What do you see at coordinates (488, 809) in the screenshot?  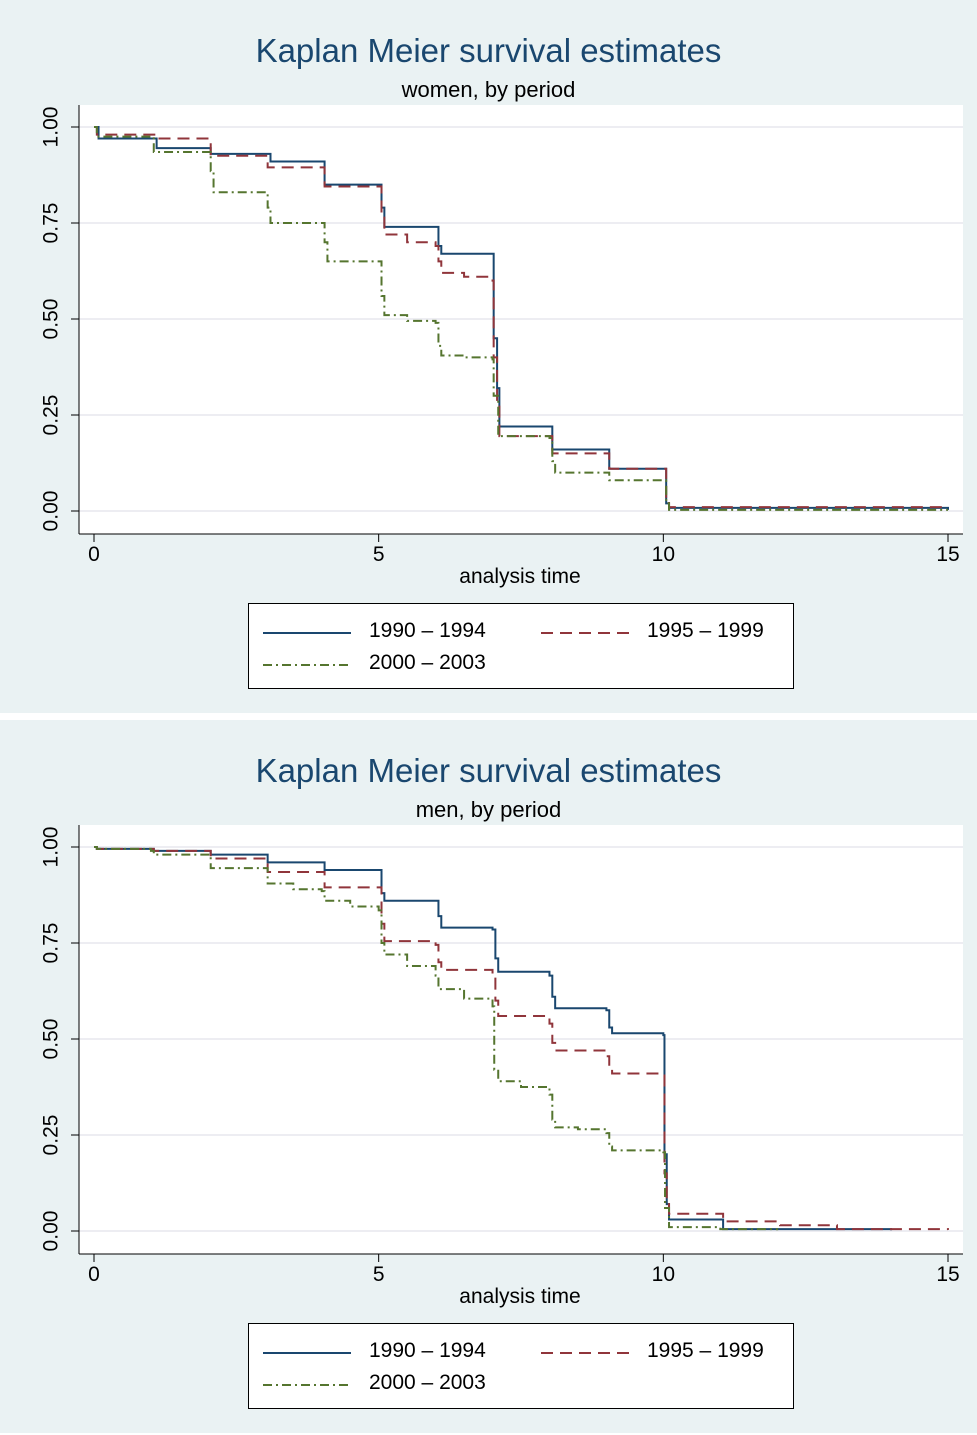 I see `chart-subtitle: men, by period` at bounding box center [488, 809].